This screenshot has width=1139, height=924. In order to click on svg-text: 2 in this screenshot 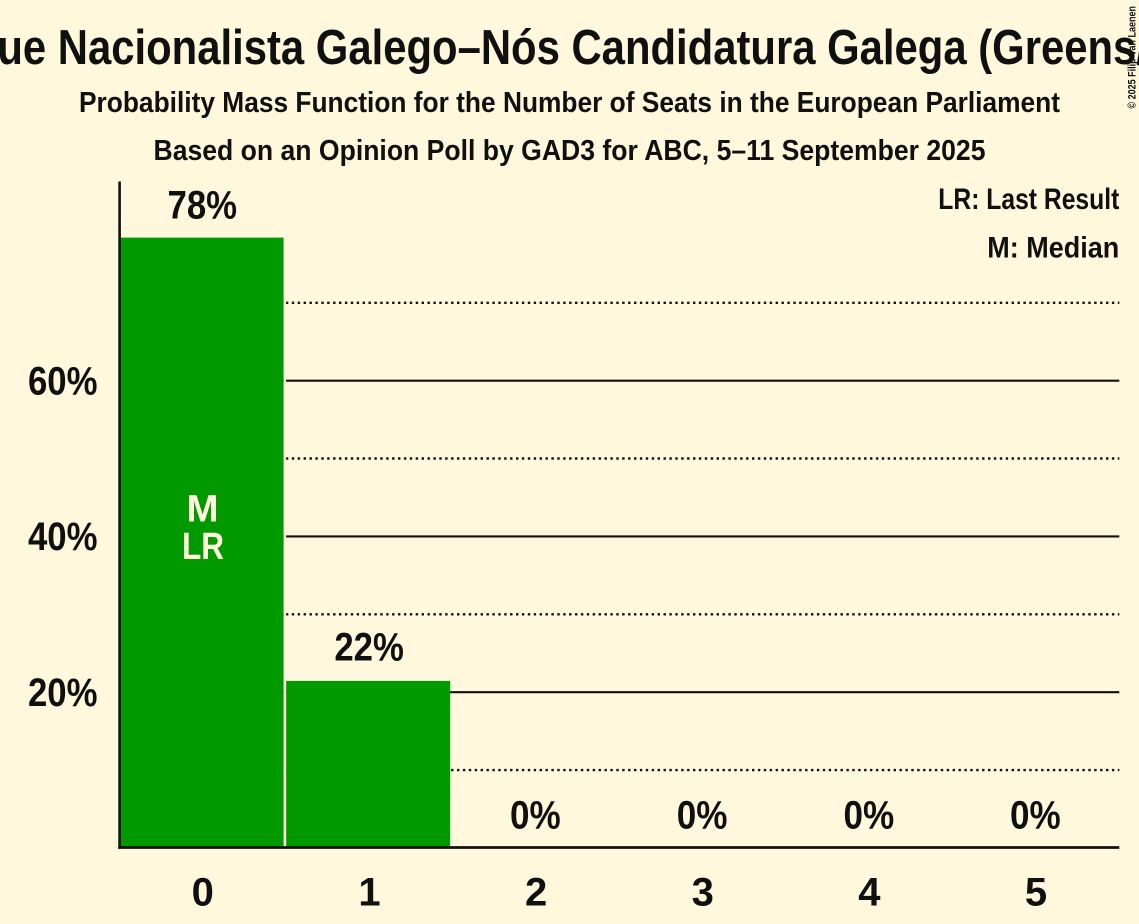, I will do `click(536, 893)`.